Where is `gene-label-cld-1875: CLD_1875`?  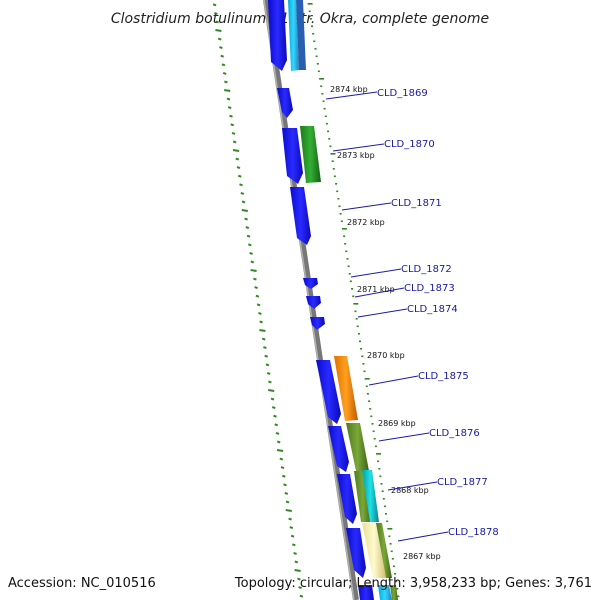
gene-label-cld-1875: CLD_1875 is located at coordinates (443, 376).